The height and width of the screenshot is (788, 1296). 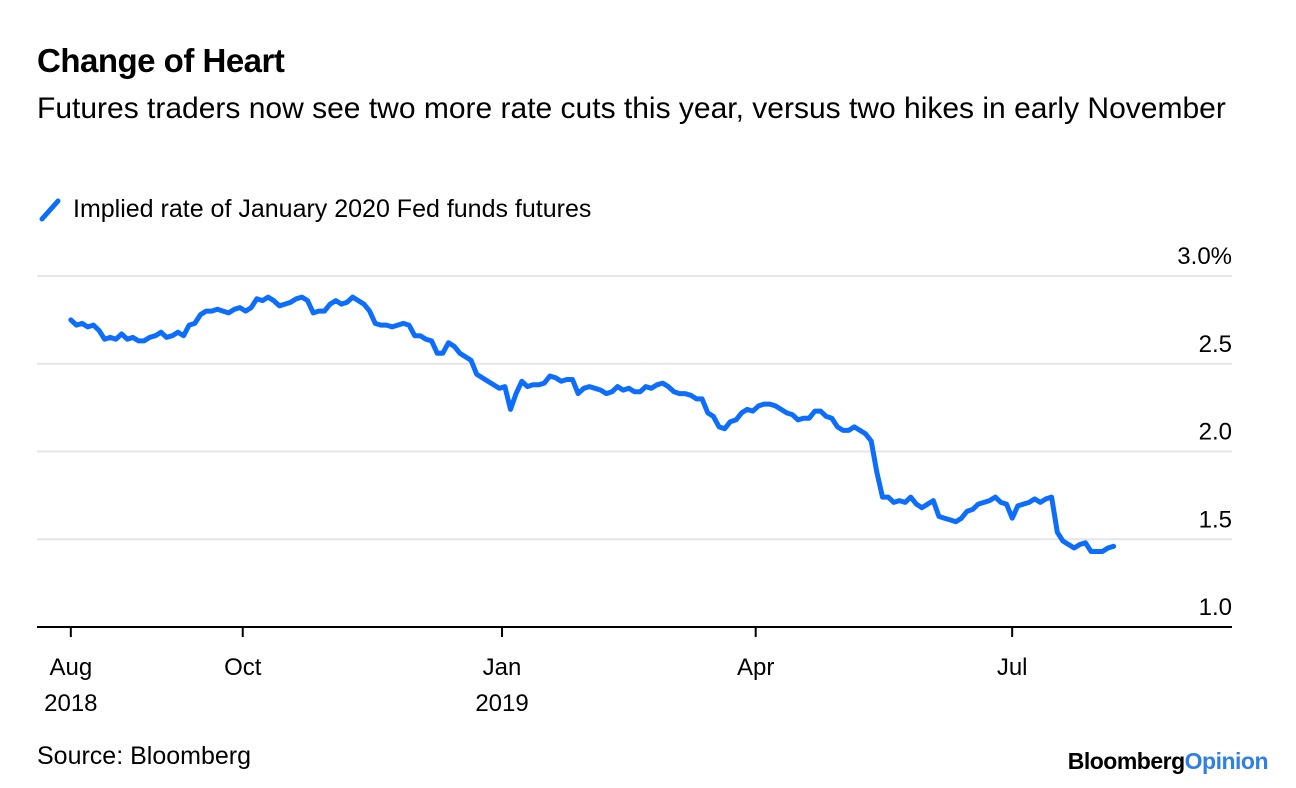 I want to click on y-tick-label: 1.5, so click(x=1215, y=519).